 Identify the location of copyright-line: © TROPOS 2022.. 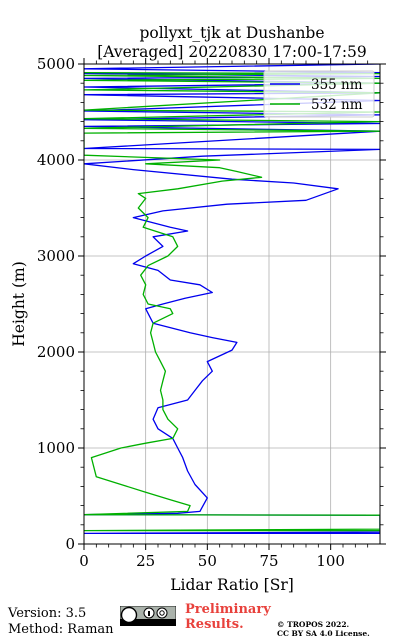
(313, 624).